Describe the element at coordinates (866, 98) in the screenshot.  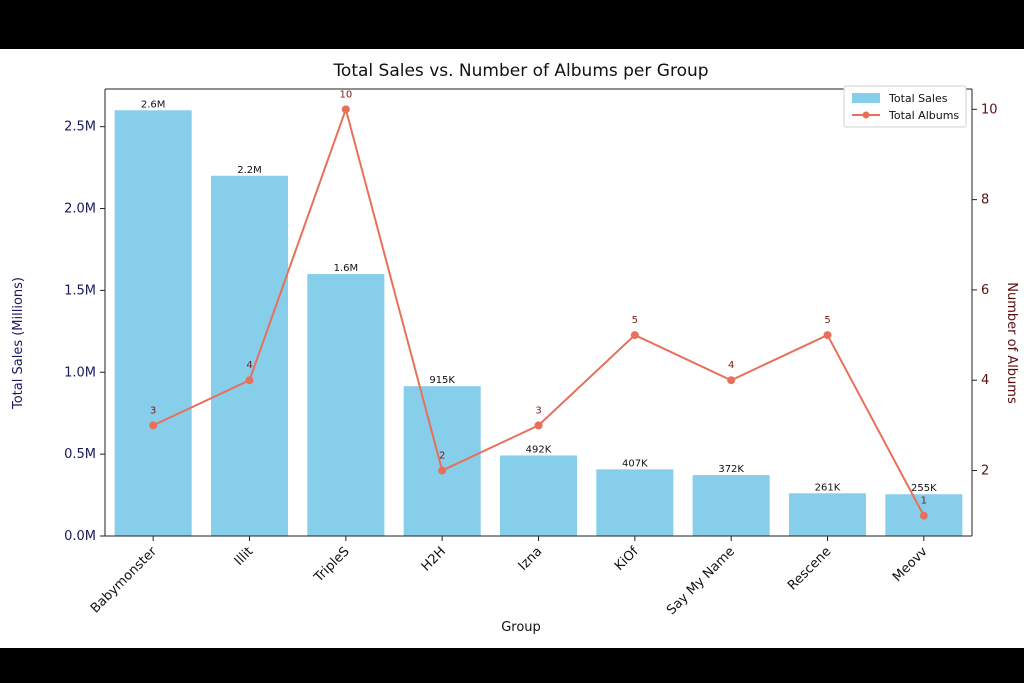
I see `legend-swatch-total-sales` at that location.